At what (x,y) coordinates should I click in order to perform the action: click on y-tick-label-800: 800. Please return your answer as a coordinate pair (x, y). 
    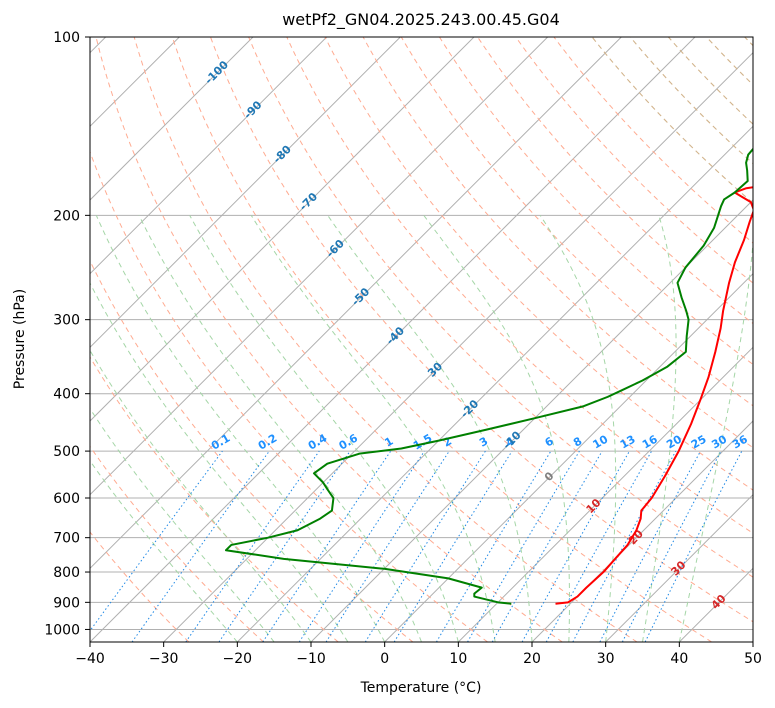
    Looking at the image, I should click on (66, 573).